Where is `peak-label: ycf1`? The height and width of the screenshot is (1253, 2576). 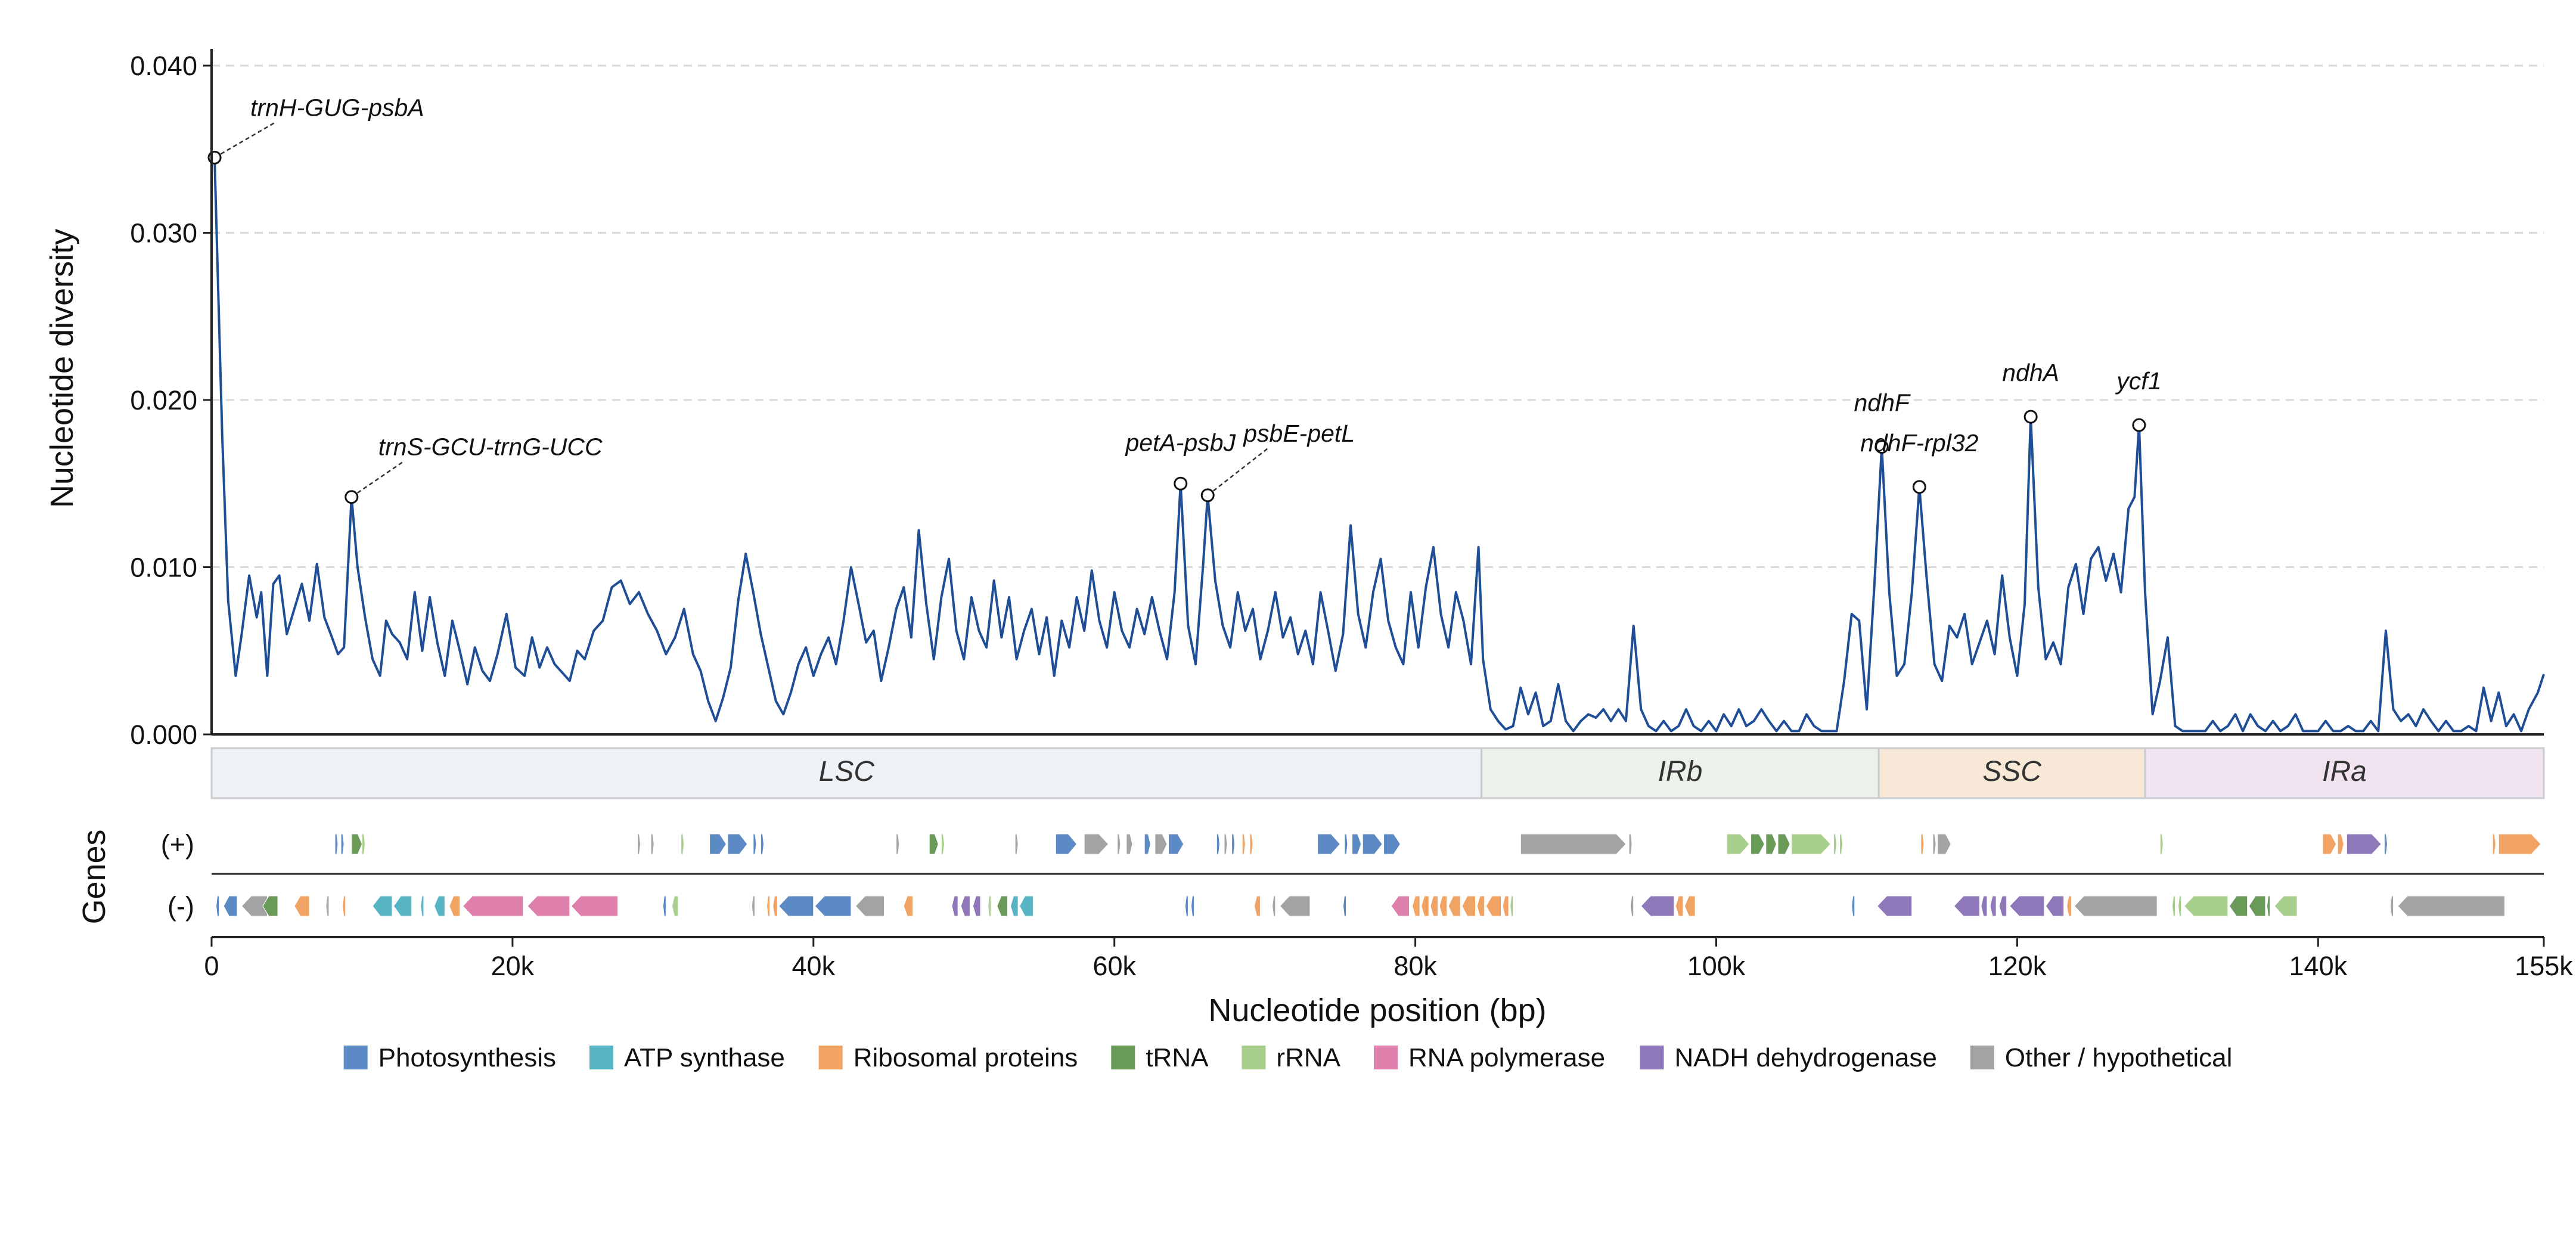
peak-label: ycf1 is located at coordinates (2138, 381).